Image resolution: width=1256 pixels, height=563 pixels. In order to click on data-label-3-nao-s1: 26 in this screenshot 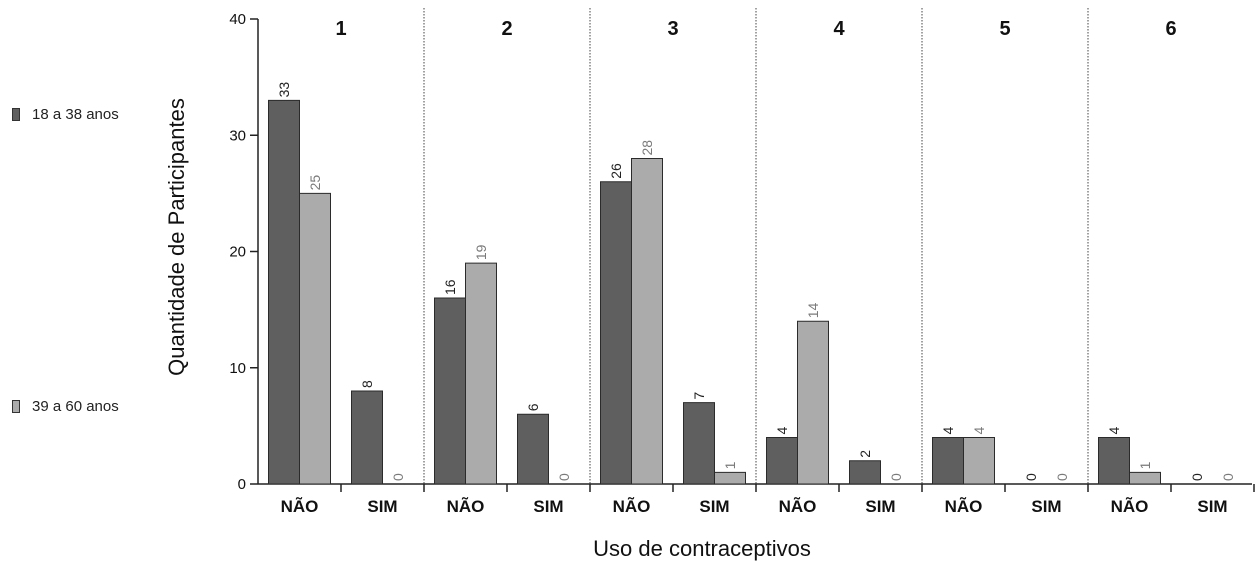, I will do `click(616, 171)`.